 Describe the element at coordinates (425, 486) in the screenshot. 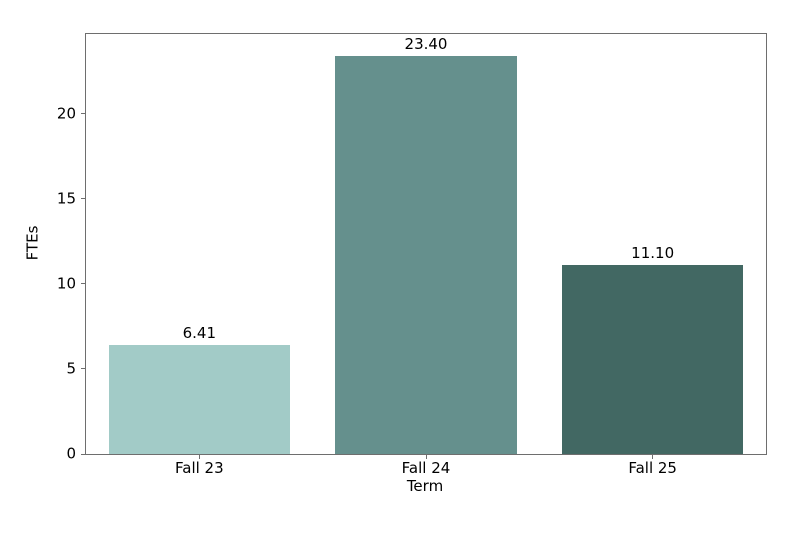

I see `x-axis-label: Term` at that location.